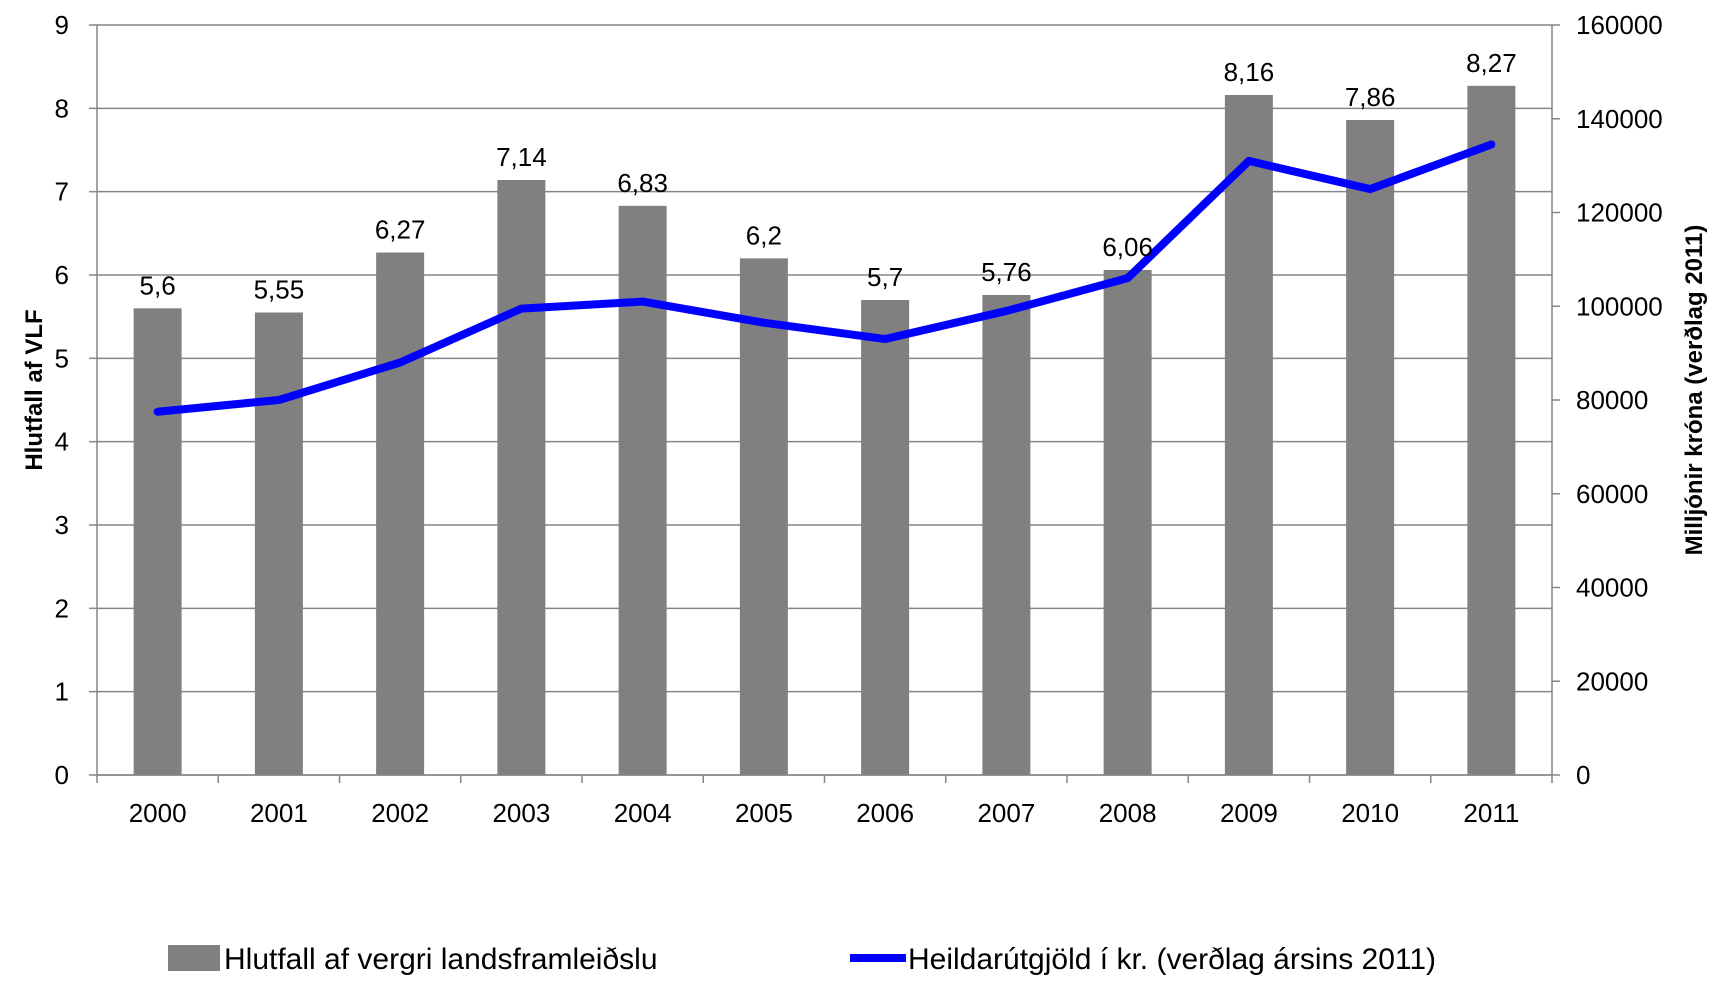  Describe the element at coordinates (1612, 400) in the screenshot. I see `right-tick-label: 80000` at that location.